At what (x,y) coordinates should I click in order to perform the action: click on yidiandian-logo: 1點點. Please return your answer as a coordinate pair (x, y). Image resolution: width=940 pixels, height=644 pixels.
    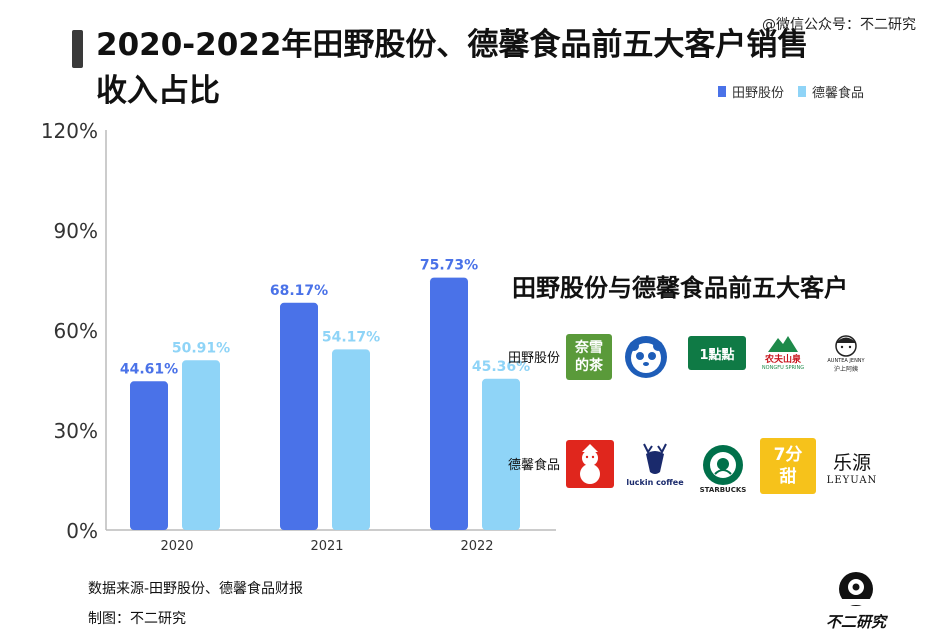
    Looking at the image, I should click on (717, 353).